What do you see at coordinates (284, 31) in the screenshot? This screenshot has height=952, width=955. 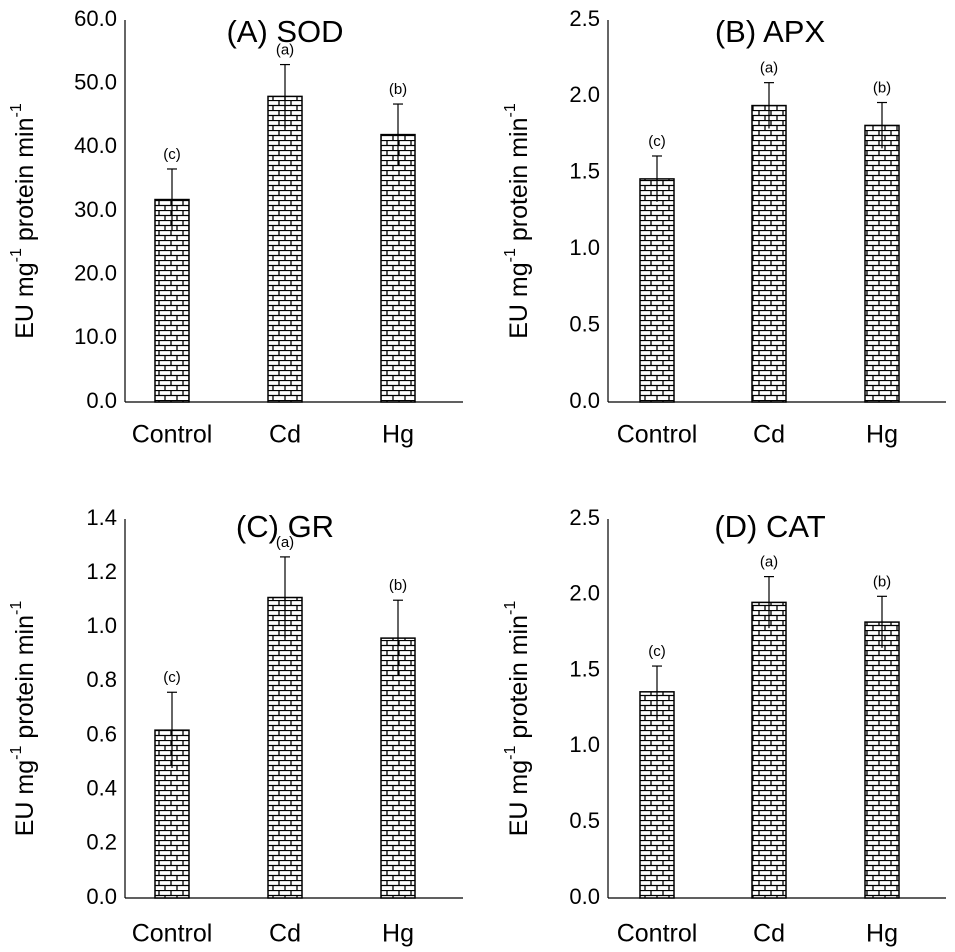 I see `chart-title: (A) SOD` at bounding box center [284, 31].